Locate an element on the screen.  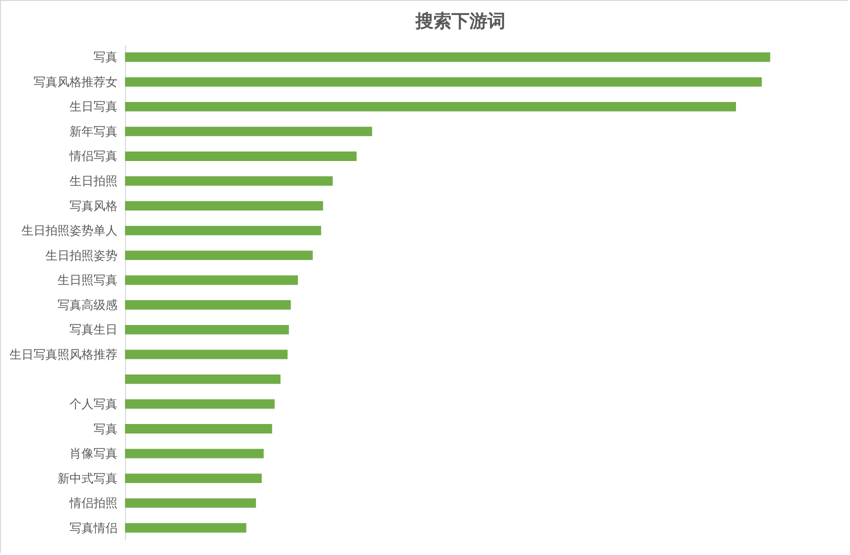
y-tick-label: 肖像写真 is located at coordinates (94, 453).